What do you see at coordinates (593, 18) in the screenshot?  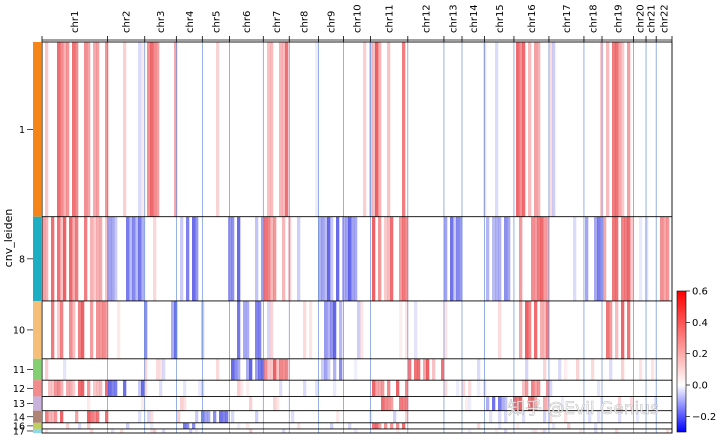 I see `chromosome-label-chr18: chr18` at bounding box center [593, 18].